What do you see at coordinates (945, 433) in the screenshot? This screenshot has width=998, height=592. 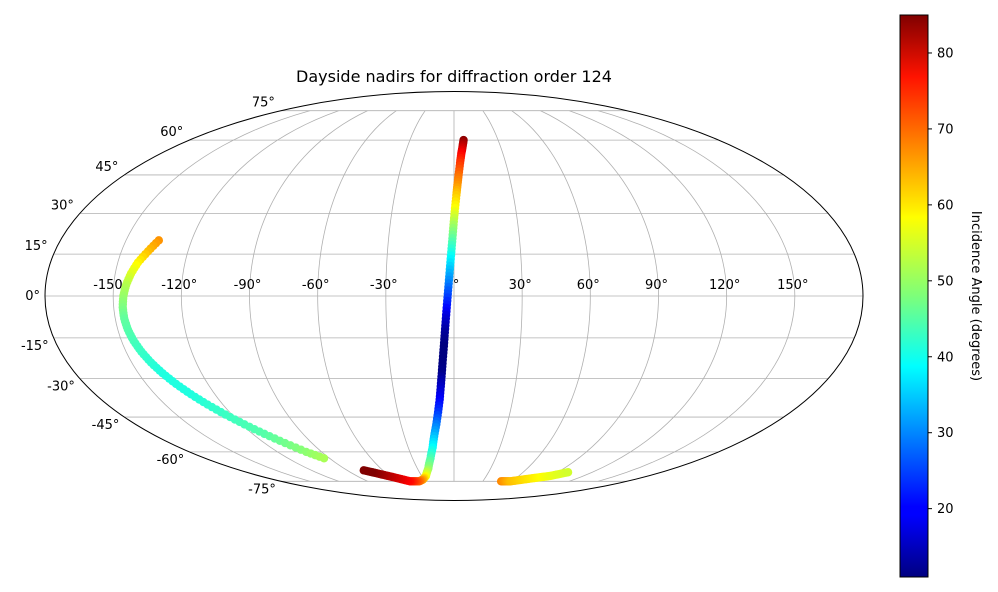 I see `colorbar-tick-label: 30` at bounding box center [945, 433].